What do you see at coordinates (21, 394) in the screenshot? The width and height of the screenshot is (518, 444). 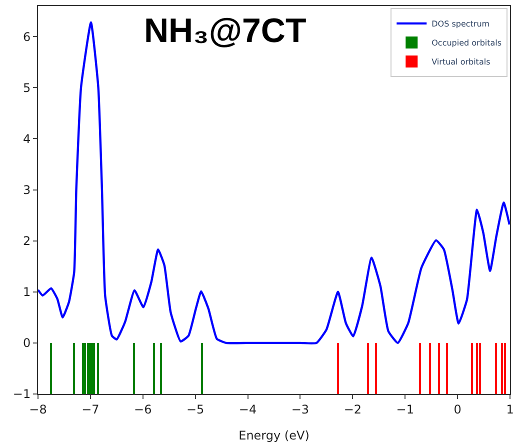 I see `y-tick-label: −1` at bounding box center [21, 394].